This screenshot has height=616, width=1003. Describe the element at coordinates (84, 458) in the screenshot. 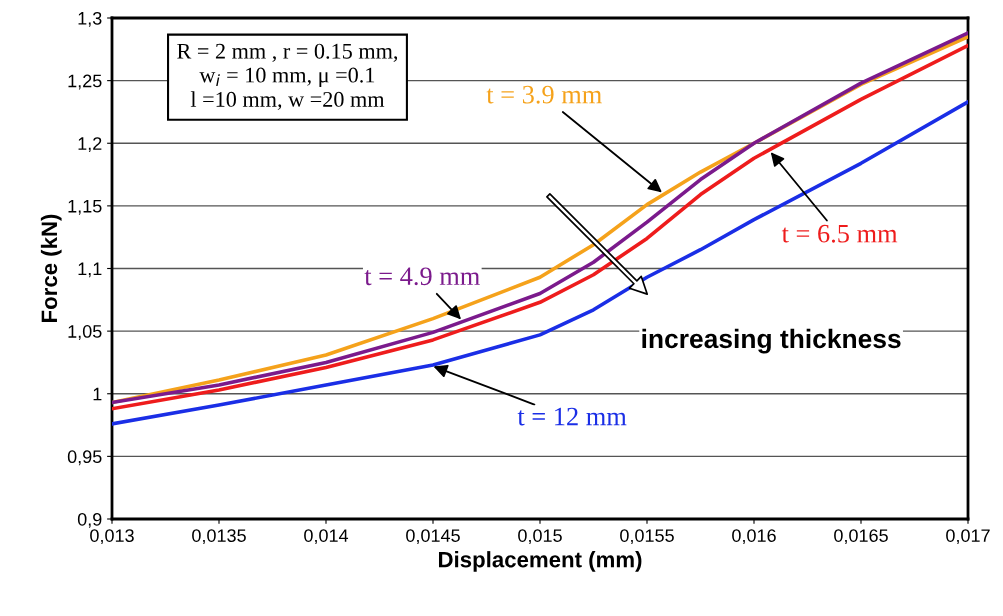

I see `y-tick-label: 0,95` at that location.